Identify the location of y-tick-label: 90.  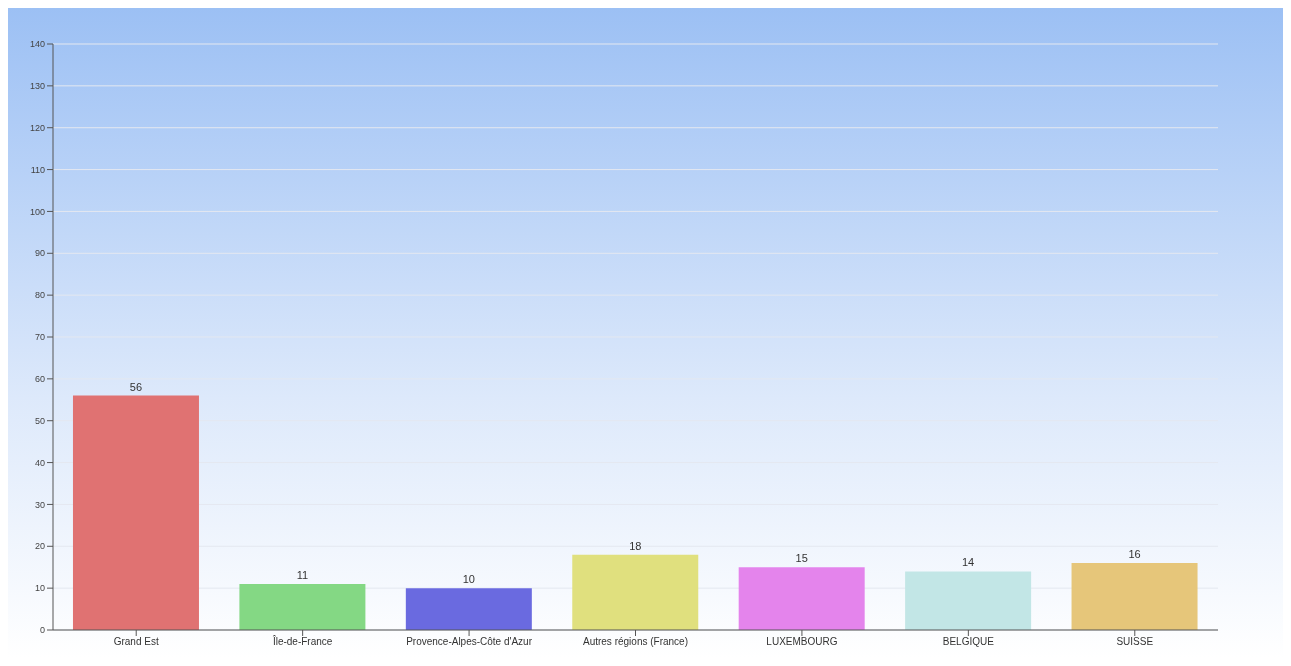
(39, 253).